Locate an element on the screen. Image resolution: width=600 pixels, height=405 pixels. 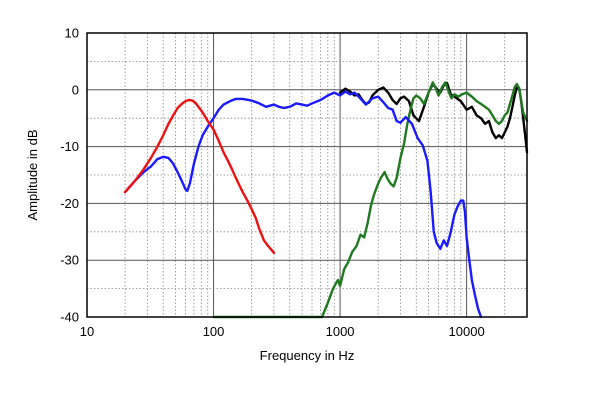
y-tick-label: -40 is located at coordinates (69, 317).